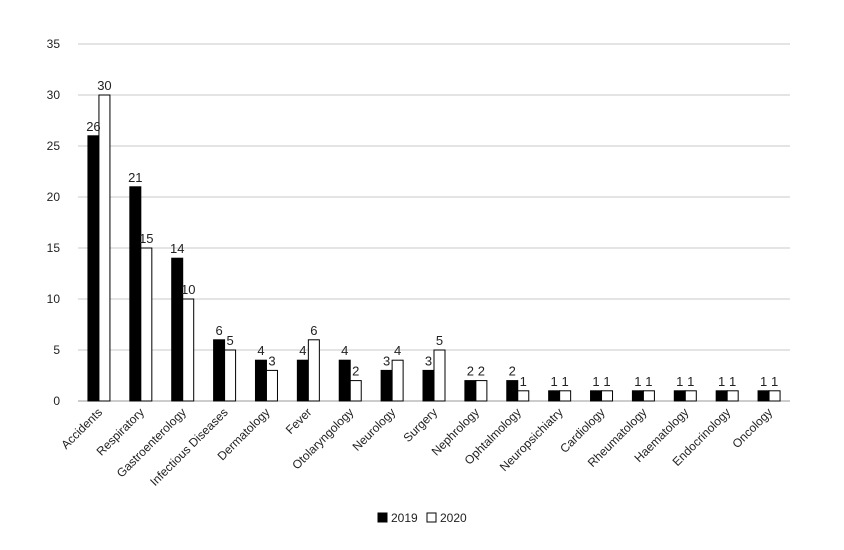 This screenshot has width=844, height=550. I want to click on data-label: 15, so click(146, 238).